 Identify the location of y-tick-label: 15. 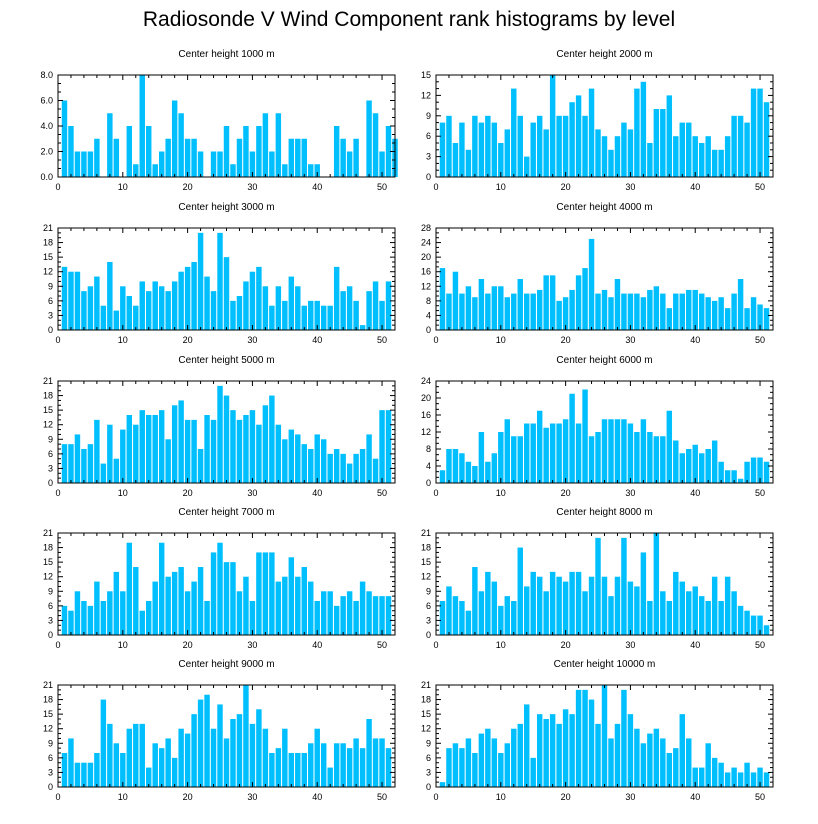
(426, 562).